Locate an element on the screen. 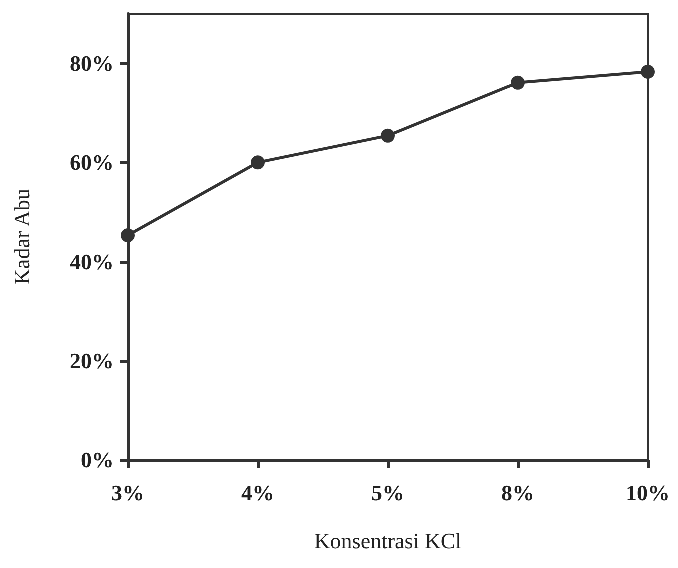  x-tick-label: 5% is located at coordinates (388, 493).